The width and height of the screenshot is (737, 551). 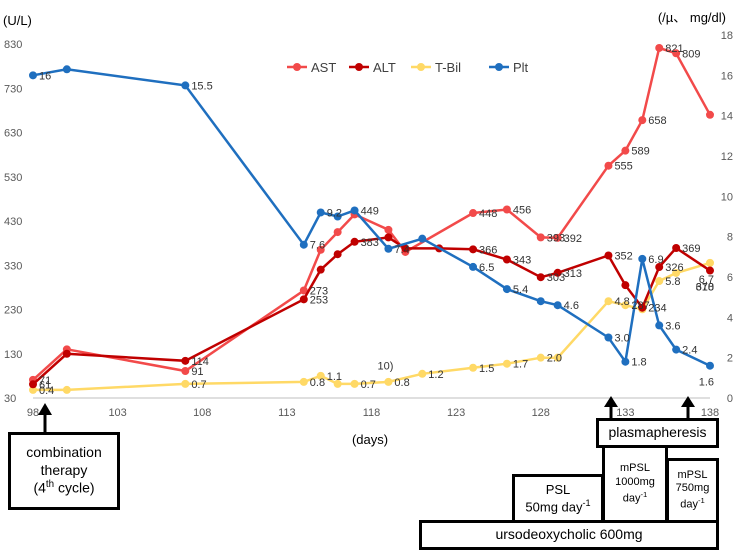 I want to click on legend-marker, so click(x=499, y=67).